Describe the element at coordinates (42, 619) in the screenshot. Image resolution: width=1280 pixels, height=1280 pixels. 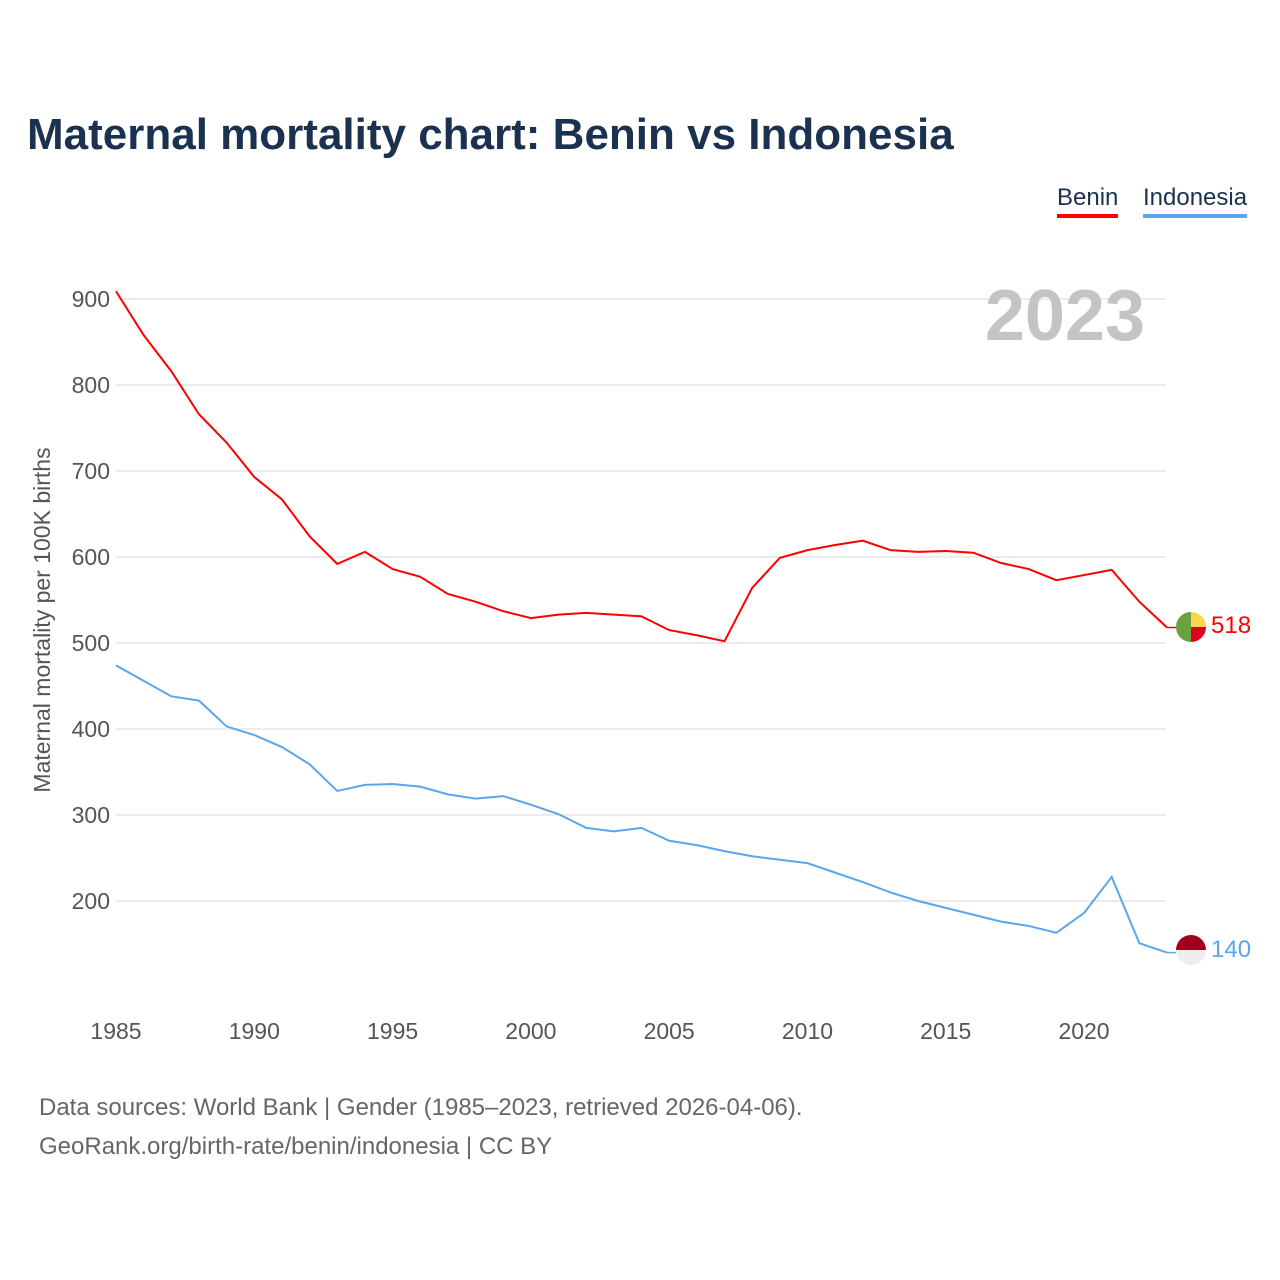
I see `y-axis-label: Maternal mortality per 100K births` at that location.